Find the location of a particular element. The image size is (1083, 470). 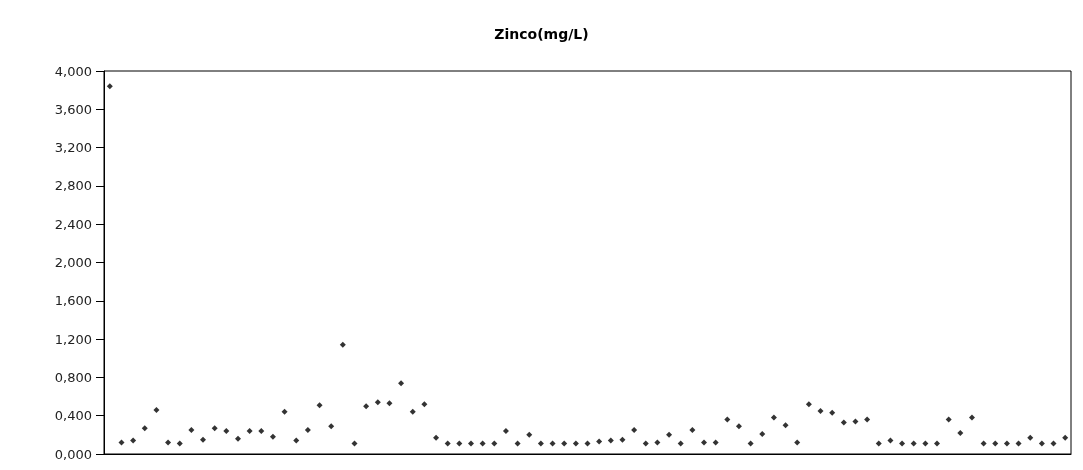

y-tick-label: 1,200 is located at coordinates (73, 339).